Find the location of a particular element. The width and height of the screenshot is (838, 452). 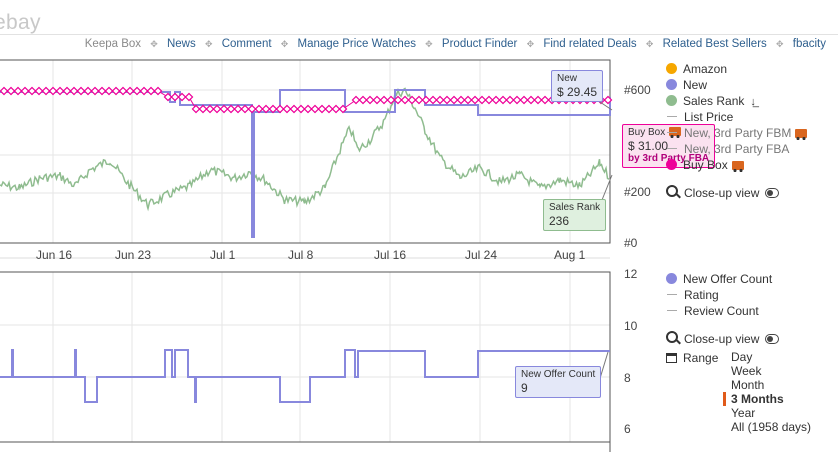

bottom-close-up-toggle: Close-up view is located at coordinates (723, 339).